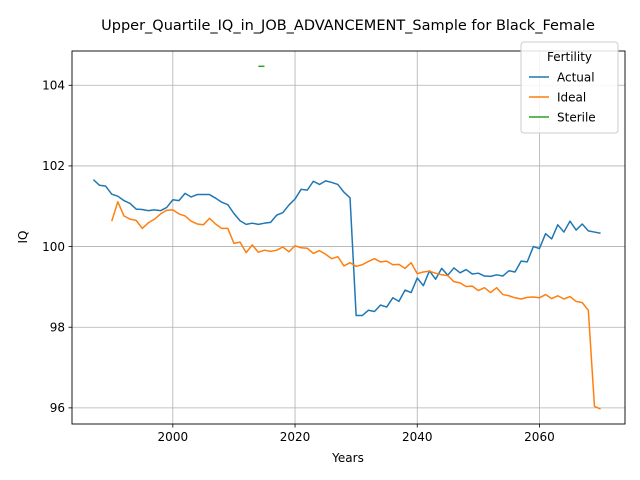  I want to click on y-axis-label: IQ, so click(23, 237).